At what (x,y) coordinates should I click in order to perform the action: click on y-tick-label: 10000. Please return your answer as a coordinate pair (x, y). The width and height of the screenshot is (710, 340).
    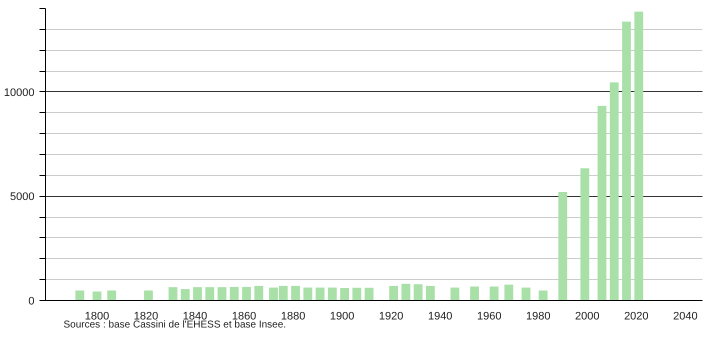
    Looking at the image, I should click on (19, 92).